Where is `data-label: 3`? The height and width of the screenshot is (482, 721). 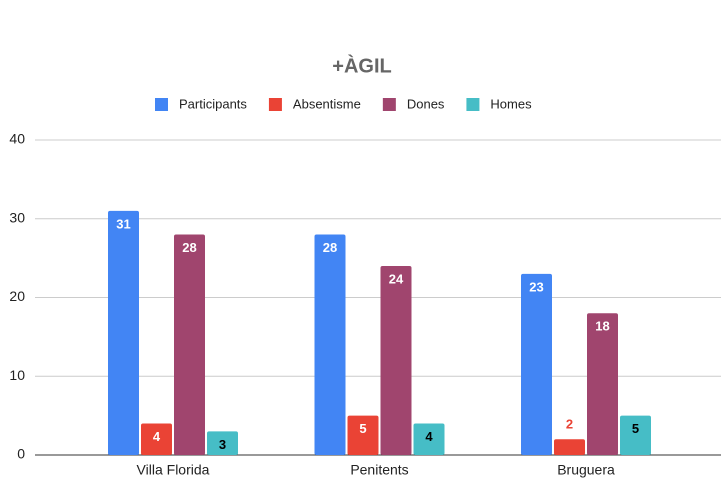 data-label: 3 is located at coordinates (222, 444).